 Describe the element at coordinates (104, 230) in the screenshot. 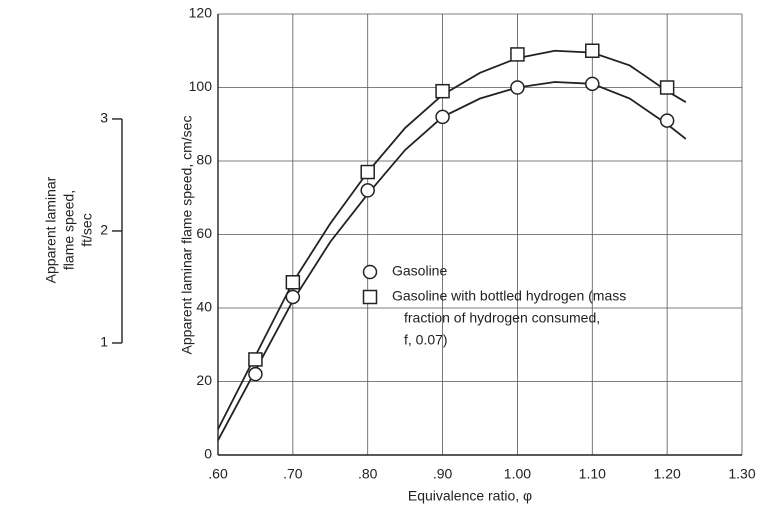

I see `y2-tick-label: 2` at that location.